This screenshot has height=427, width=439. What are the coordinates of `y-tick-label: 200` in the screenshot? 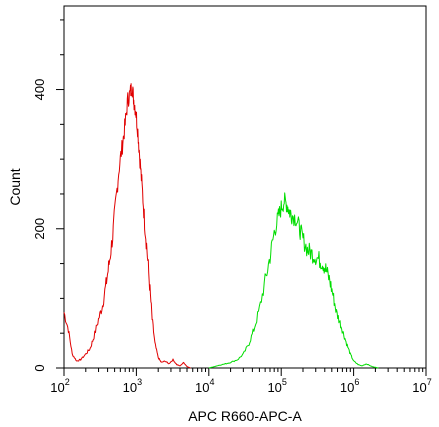 It's located at (39, 229).